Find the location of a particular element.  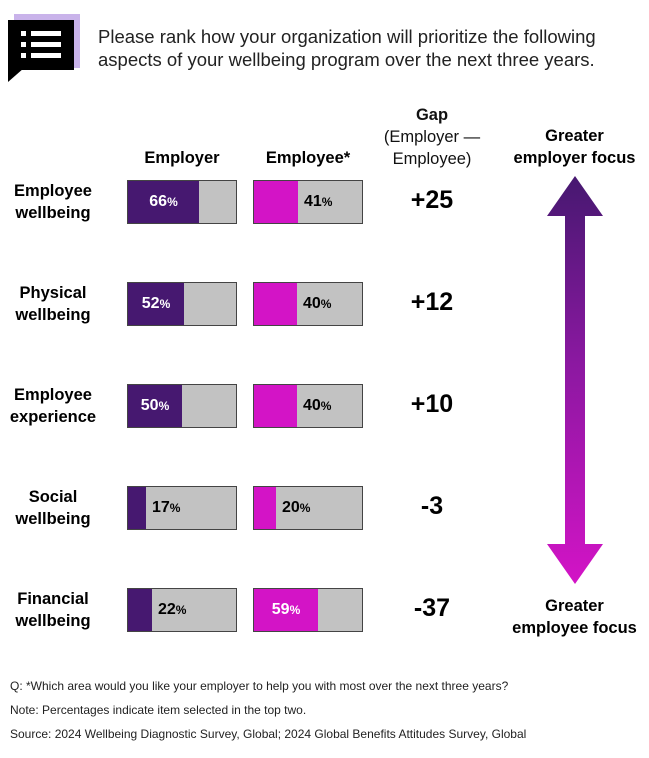

gap-value: +10 is located at coordinates (432, 404).